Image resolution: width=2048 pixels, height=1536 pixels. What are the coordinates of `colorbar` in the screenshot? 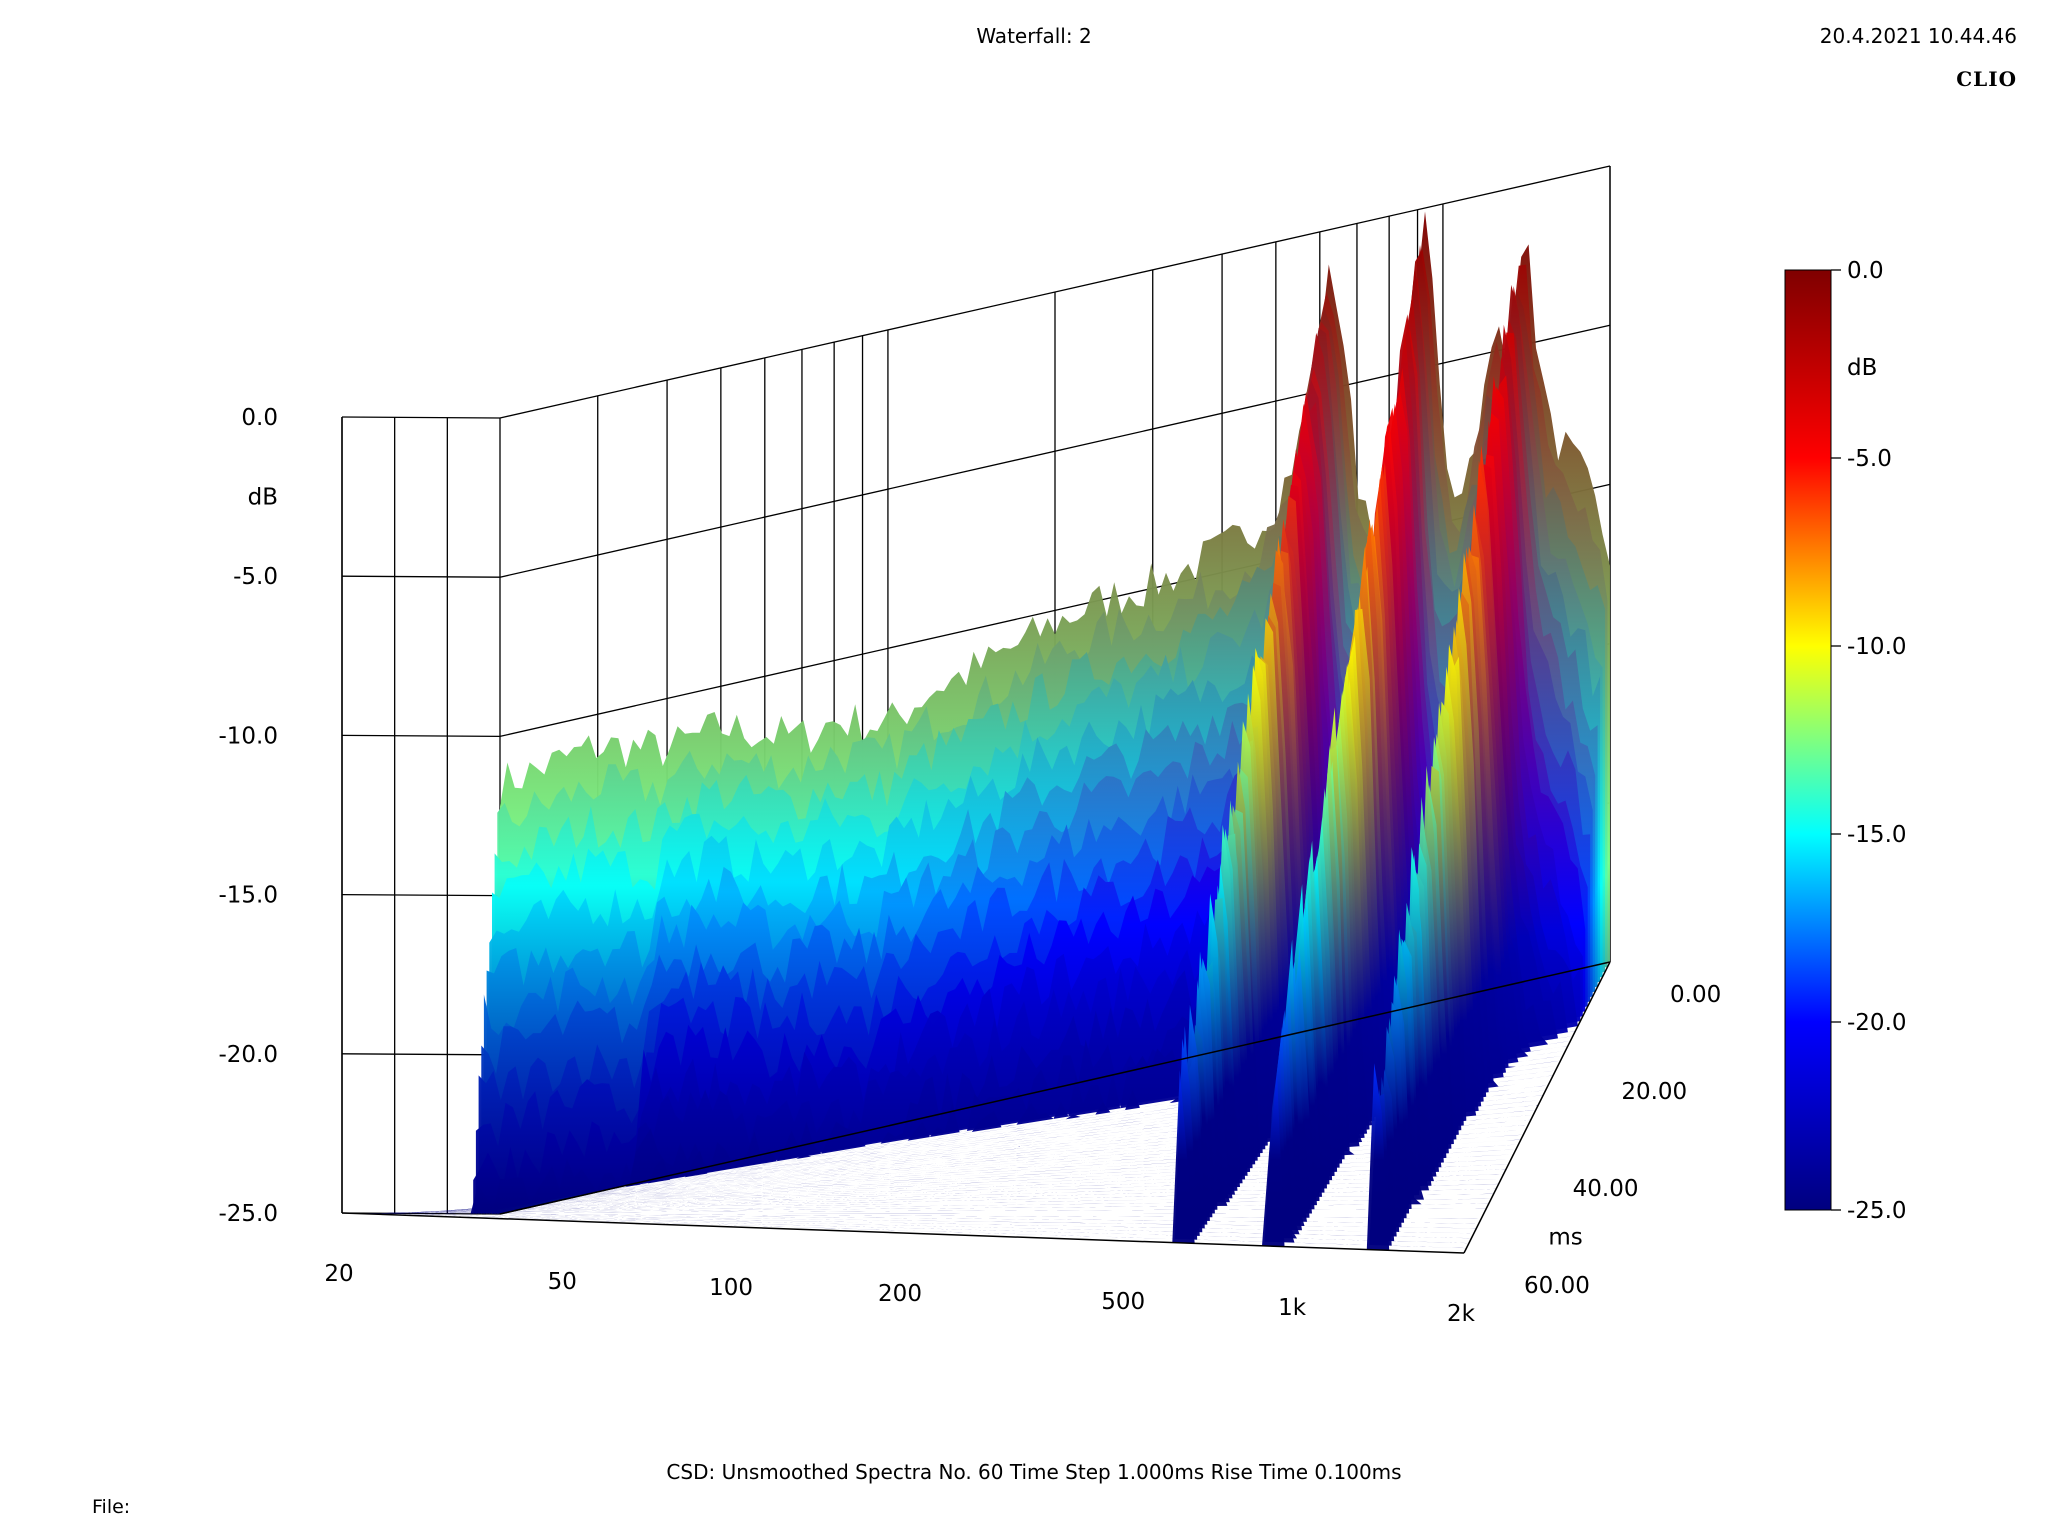 It's located at (1808, 740).